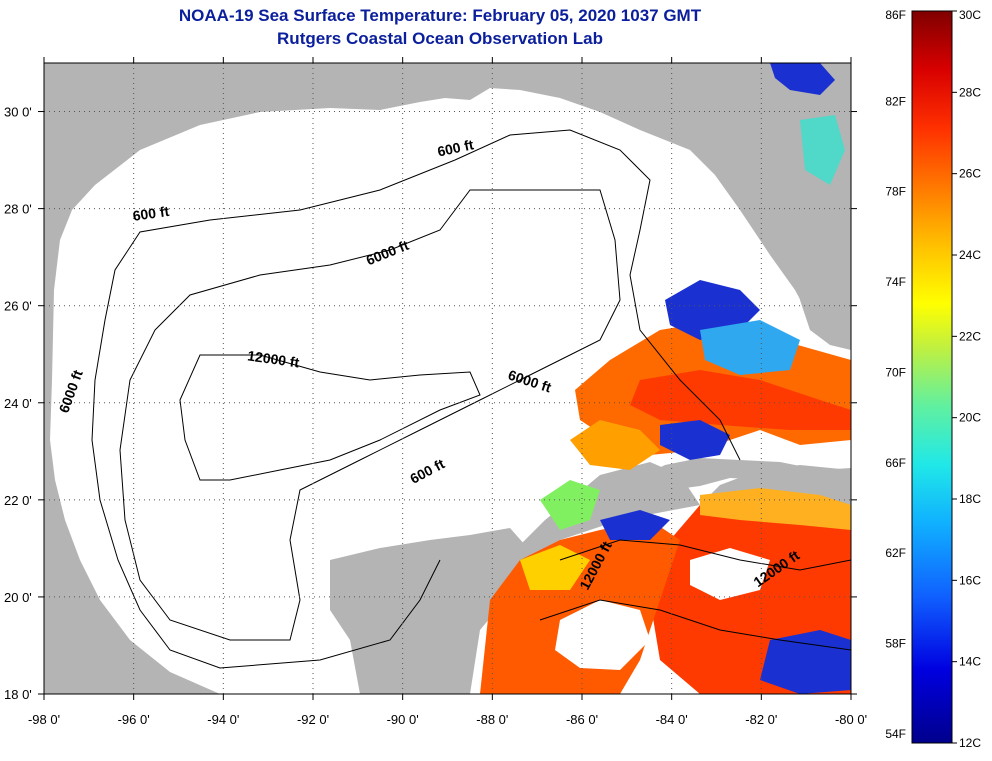 Image resolution: width=992 pixels, height=761 pixels. Describe the element at coordinates (18, 306) in the screenshot. I see `lat-tick-label: 26 0'` at that location.